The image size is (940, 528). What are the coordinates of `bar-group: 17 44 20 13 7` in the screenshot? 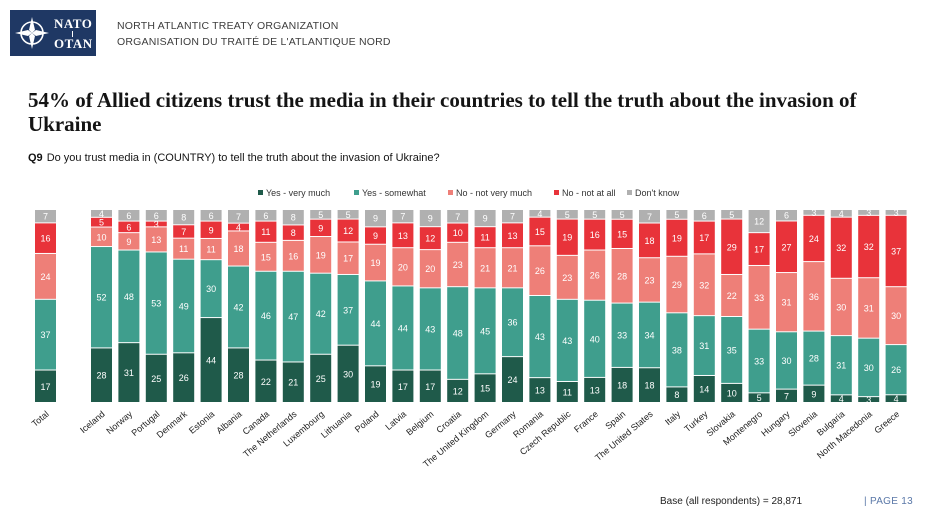 It's located at (403, 306).